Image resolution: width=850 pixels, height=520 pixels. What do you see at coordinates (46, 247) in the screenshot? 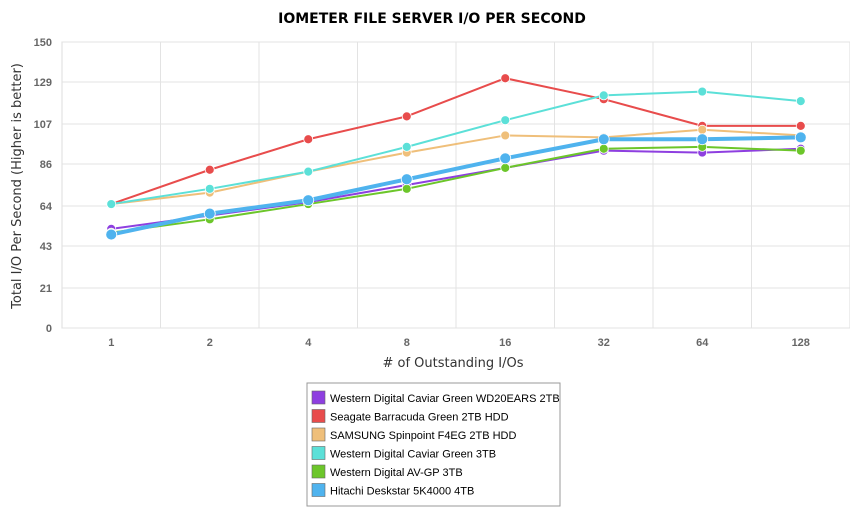
I see `y-tick-label: 43` at bounding box center [46, 247].